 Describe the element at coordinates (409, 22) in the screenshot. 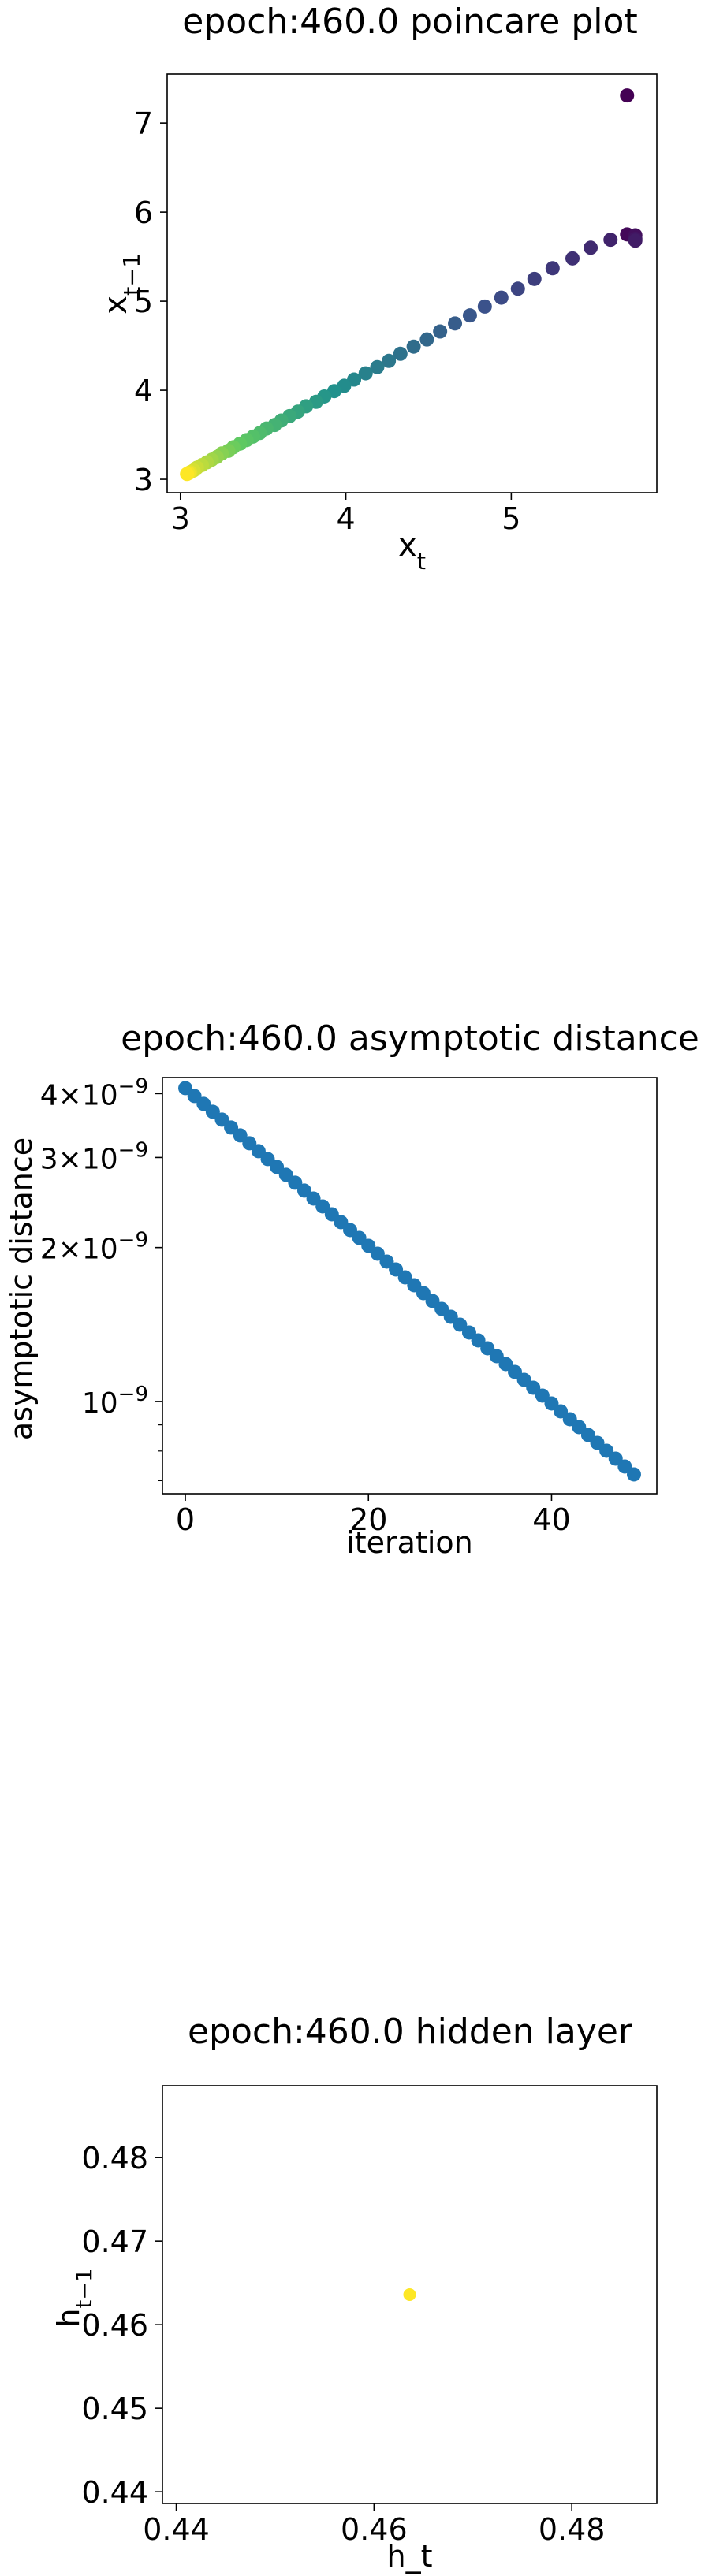

I see `chart-title: epoch:460.0 poincare plot` at that location.